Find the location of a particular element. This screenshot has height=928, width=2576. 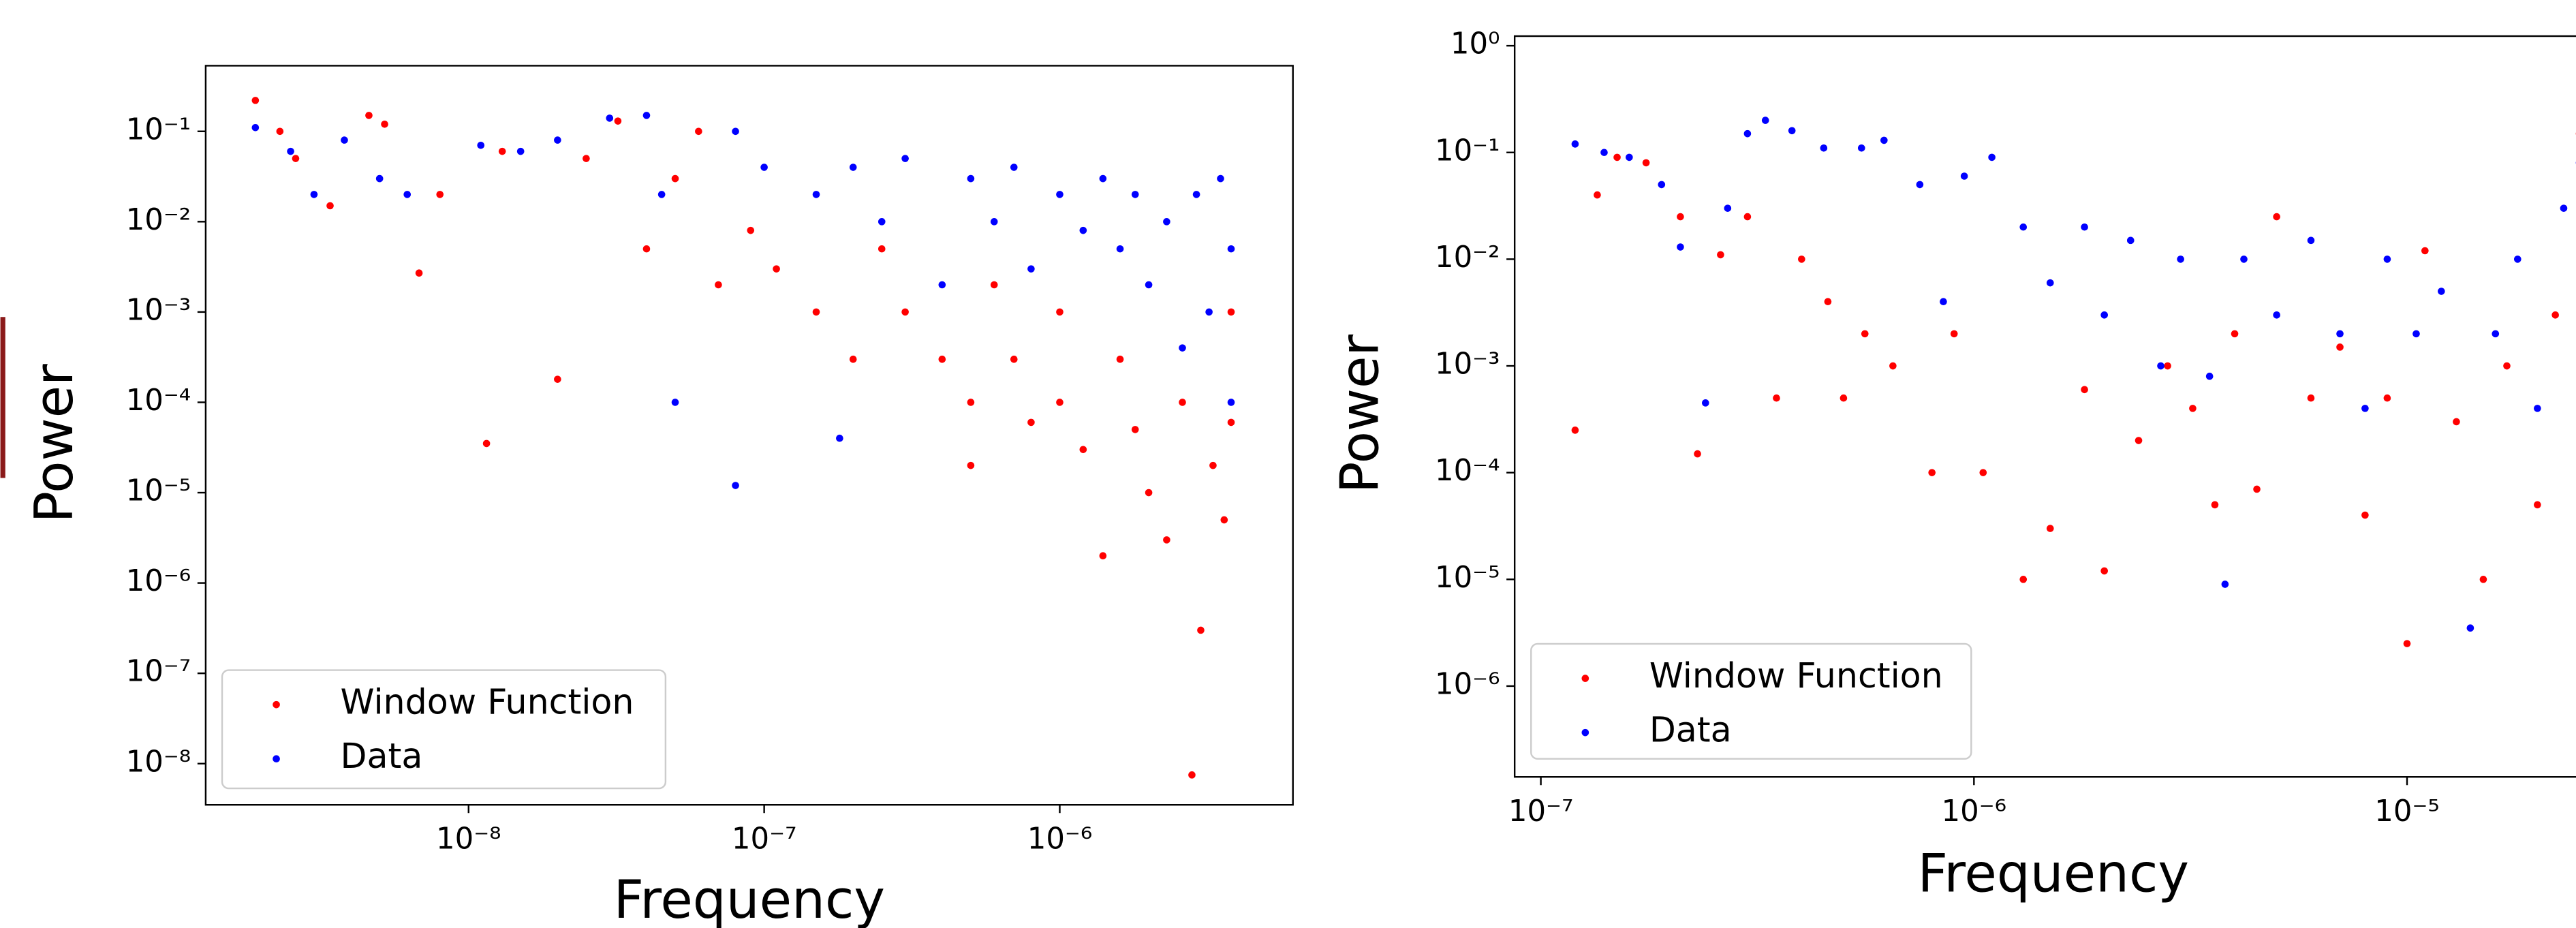

y-tick-label: 10⁻⁶ is located at coordinates (1467, 684).